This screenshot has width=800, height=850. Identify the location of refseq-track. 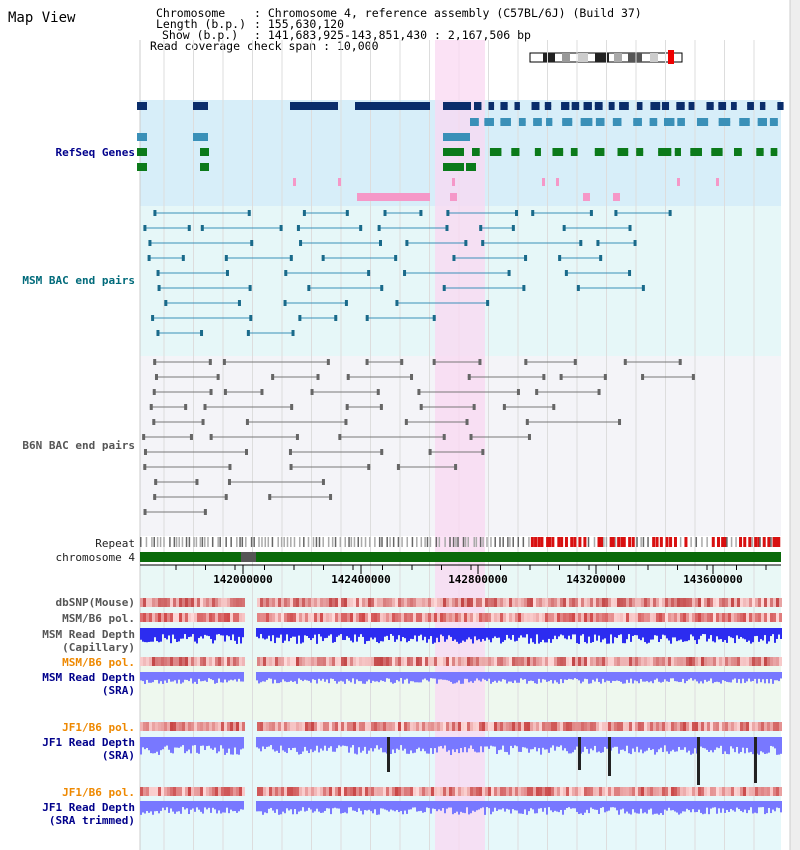
(460, 151).